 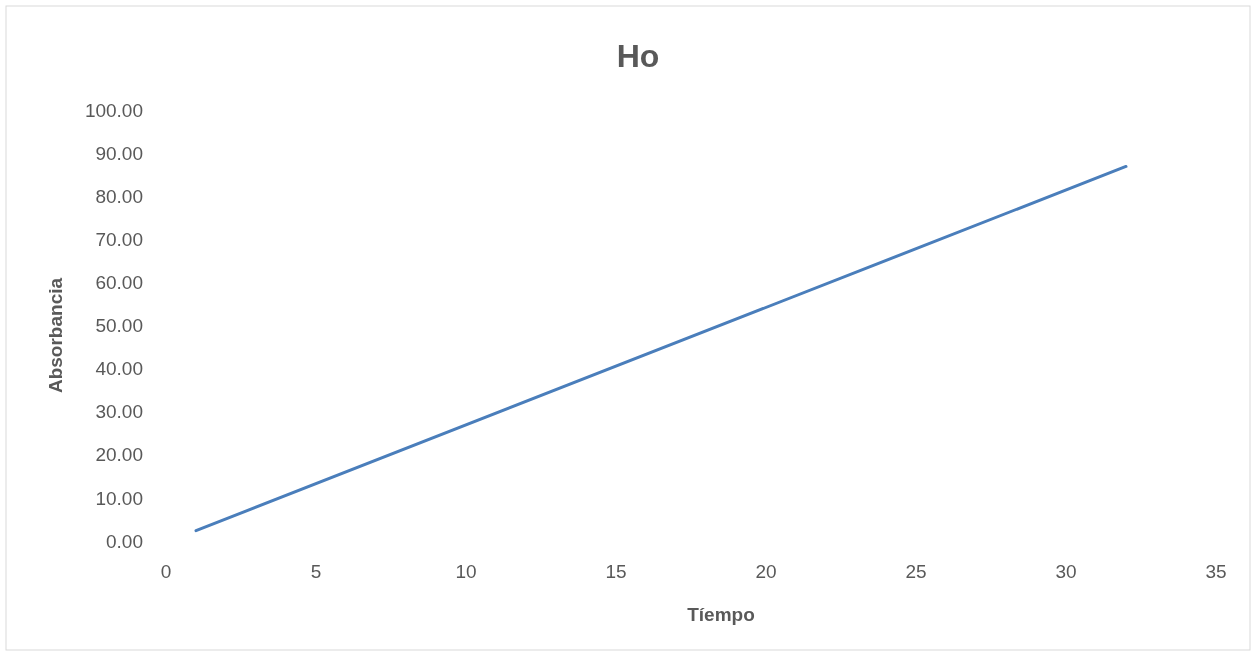 What do you see at coordinates (119, 498) in the screenshot?
I see `y-tick-label: 10.00` at bounding box center [119, 498].